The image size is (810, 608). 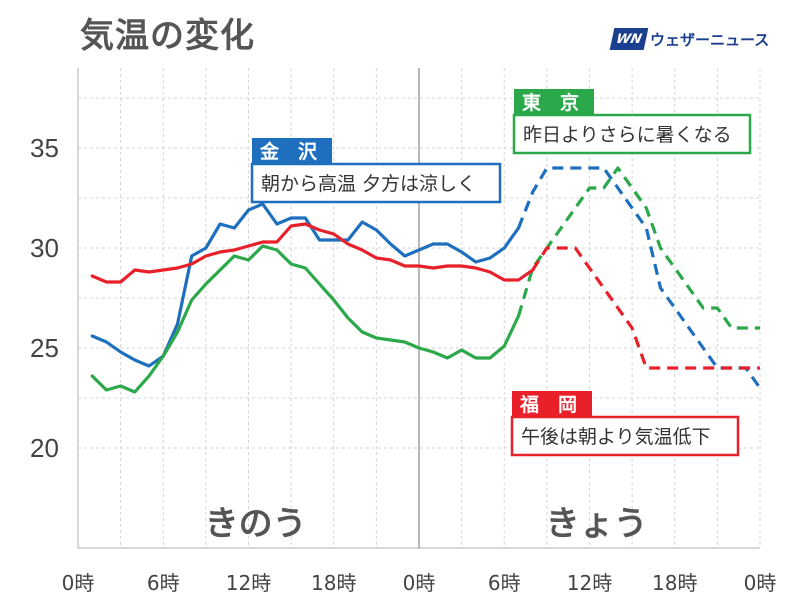 What do you see at coordinates (288, 151) in the screenshot?
I see `callout-city-name: 金 沢` at bounding box center [288, 151].